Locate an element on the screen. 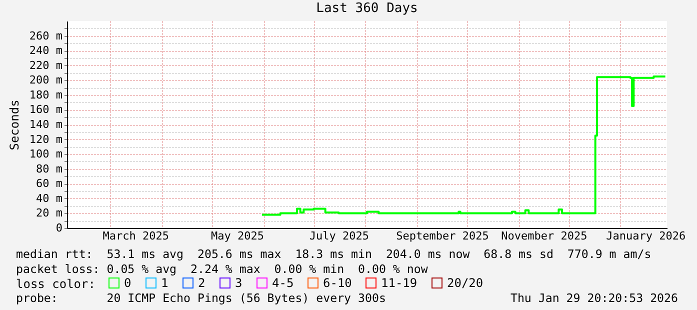  text: Thu Jan 29 20:20:53 2026 is located at coordinates (594, 298).